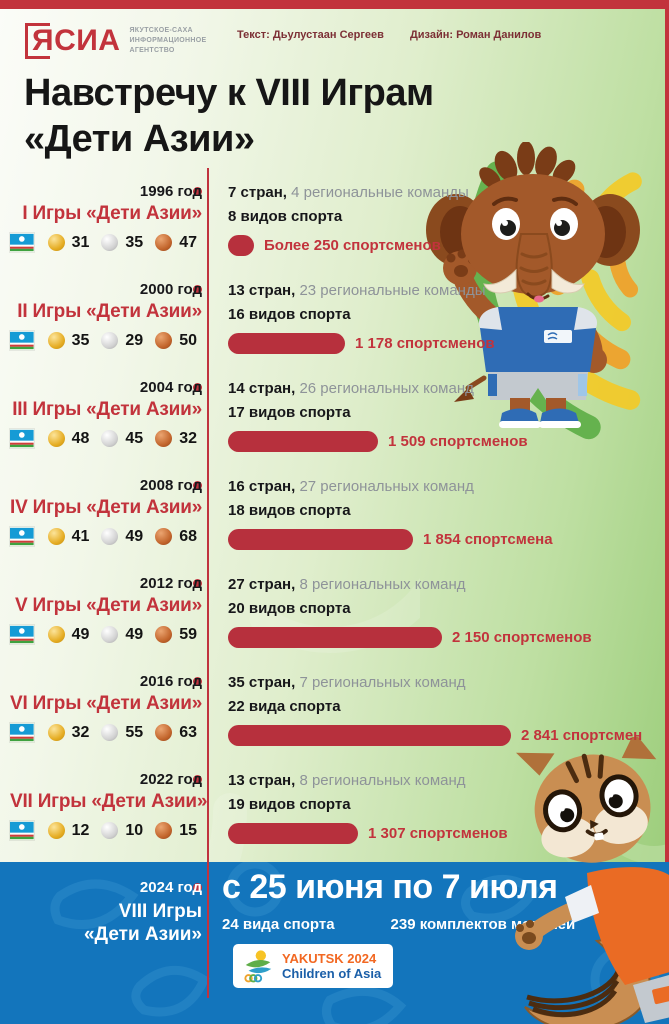 This screenshot has width=669, height=1024. Describe the element at coordinates (139, 139) in the screenshot. I see `title-line-2: «Дети Азии»` at that location.